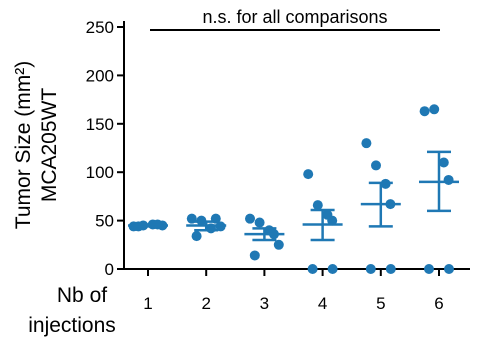 This screenshot has height=340, width=478. Describe the element at coordinates (109, 269) in the screenshot. I see `y-tick-label: 0` at that location.